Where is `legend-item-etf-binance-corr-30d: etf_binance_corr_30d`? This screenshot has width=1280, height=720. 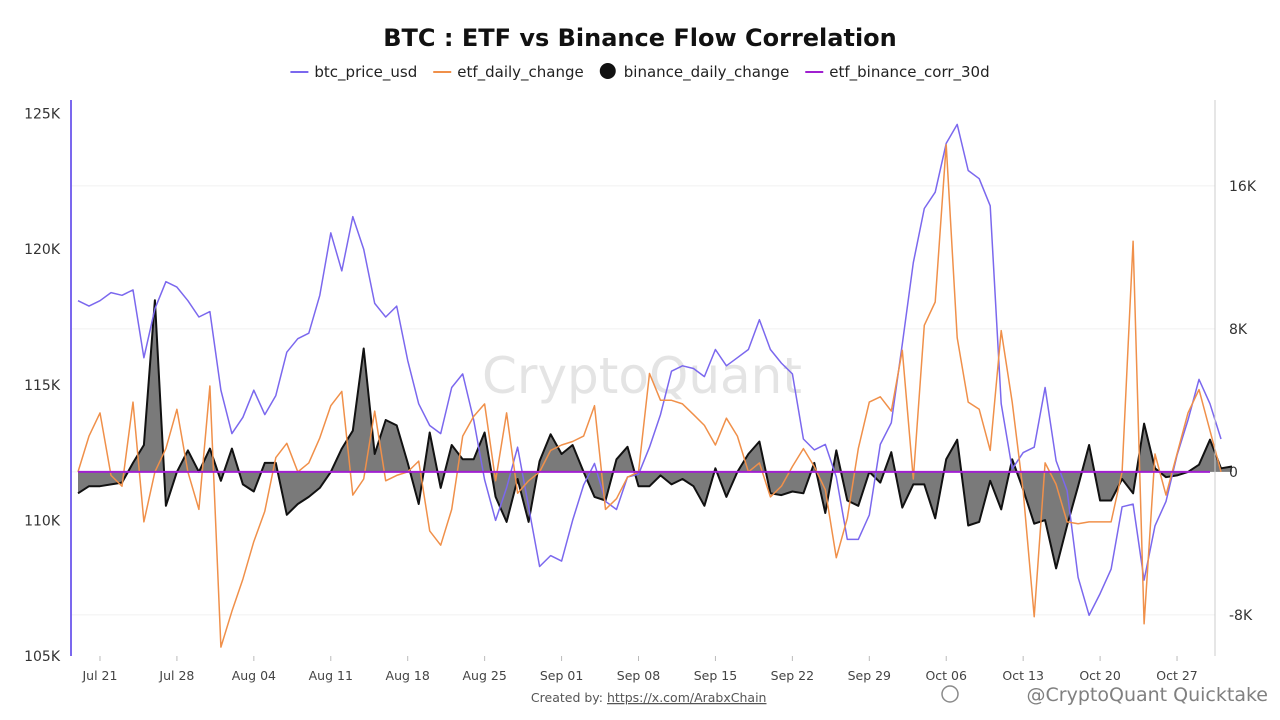 legend-item-etf-binance-corr-30d: etf_binance_corr_30d is located at coordinates (897, 72).